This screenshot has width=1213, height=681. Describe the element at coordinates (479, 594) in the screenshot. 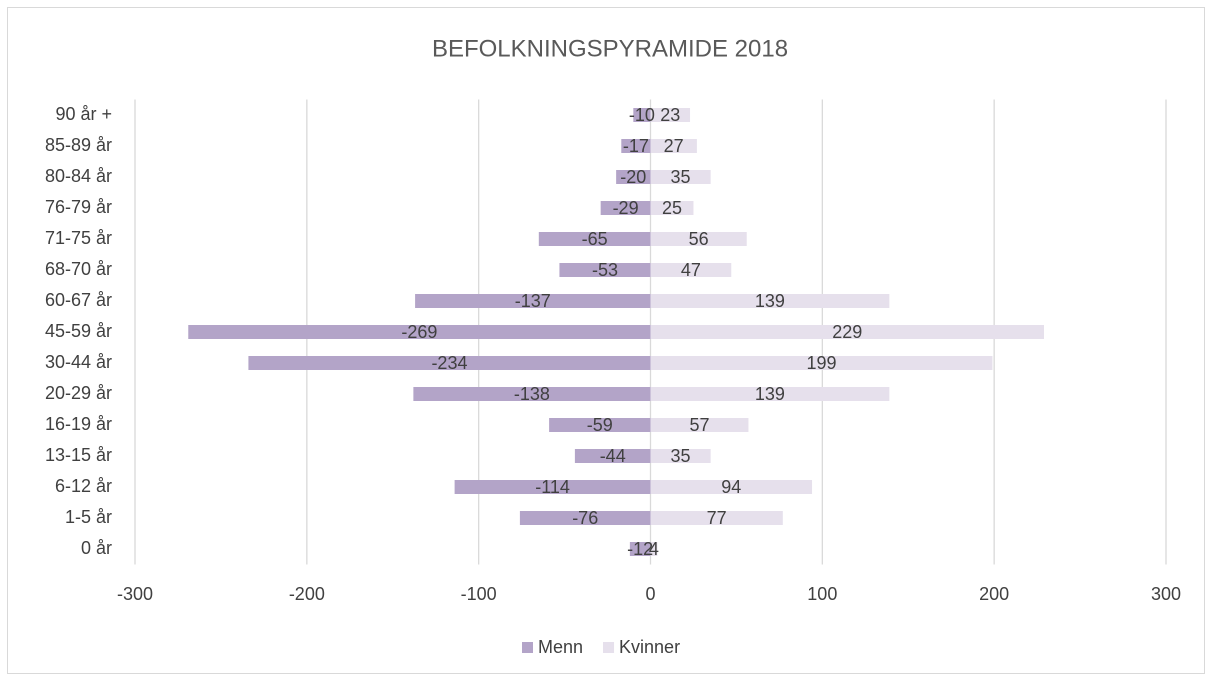

I see `x-tick-label: -100` at that location.